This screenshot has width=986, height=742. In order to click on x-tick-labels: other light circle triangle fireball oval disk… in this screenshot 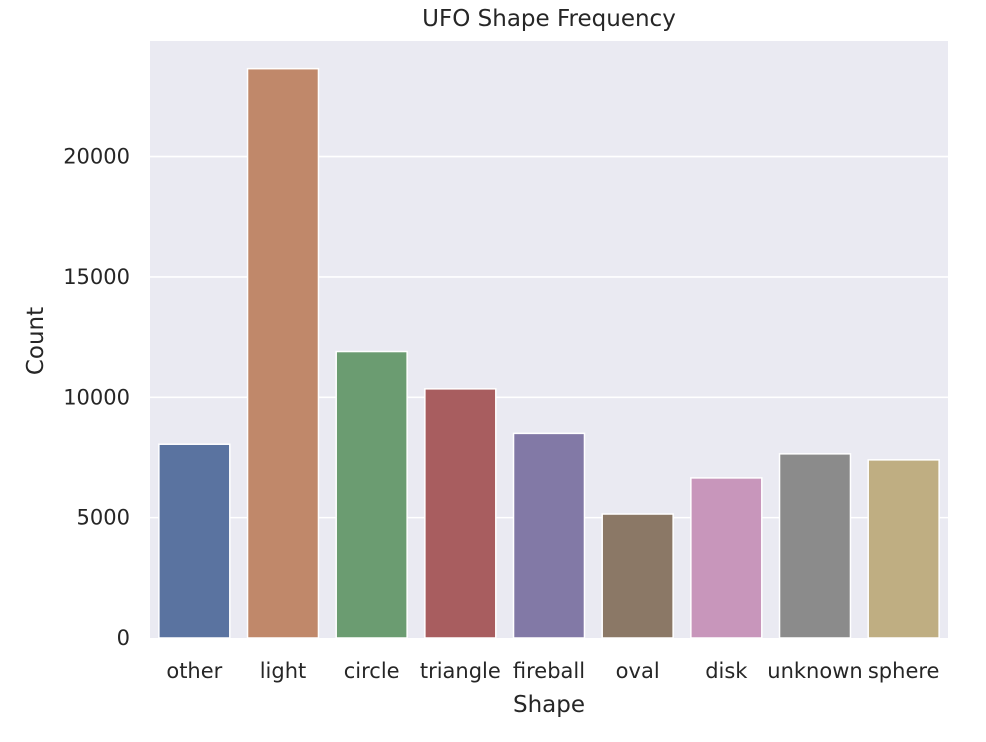, I will do `click(552, 671)`.